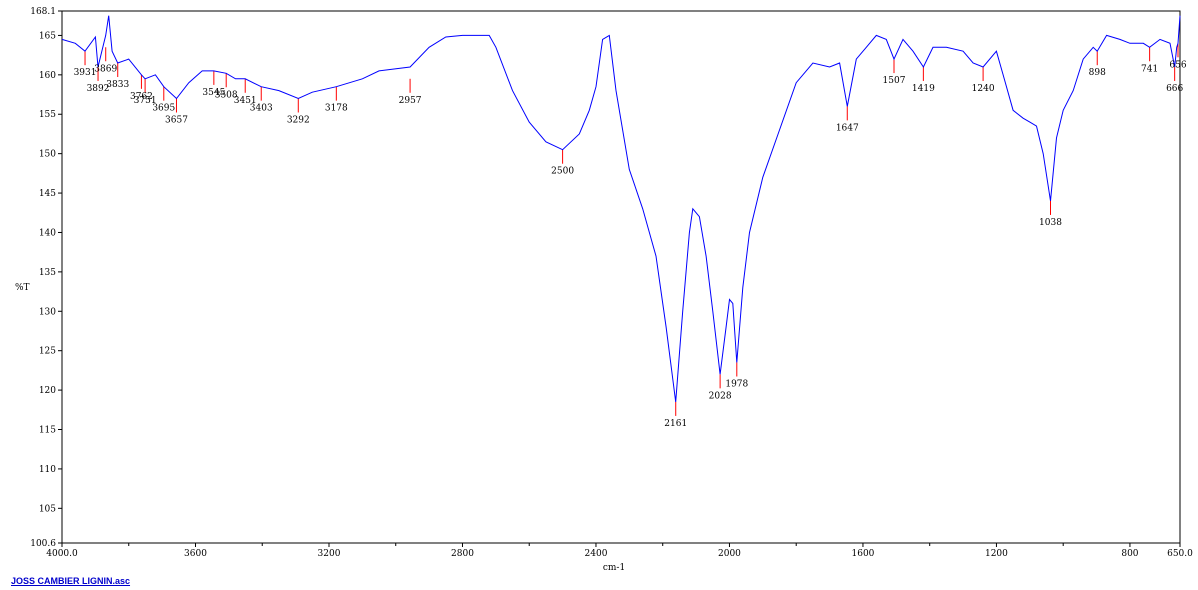 The image size is (1198, 590). I want to click on peak-label: 3403, so click(261, 109).